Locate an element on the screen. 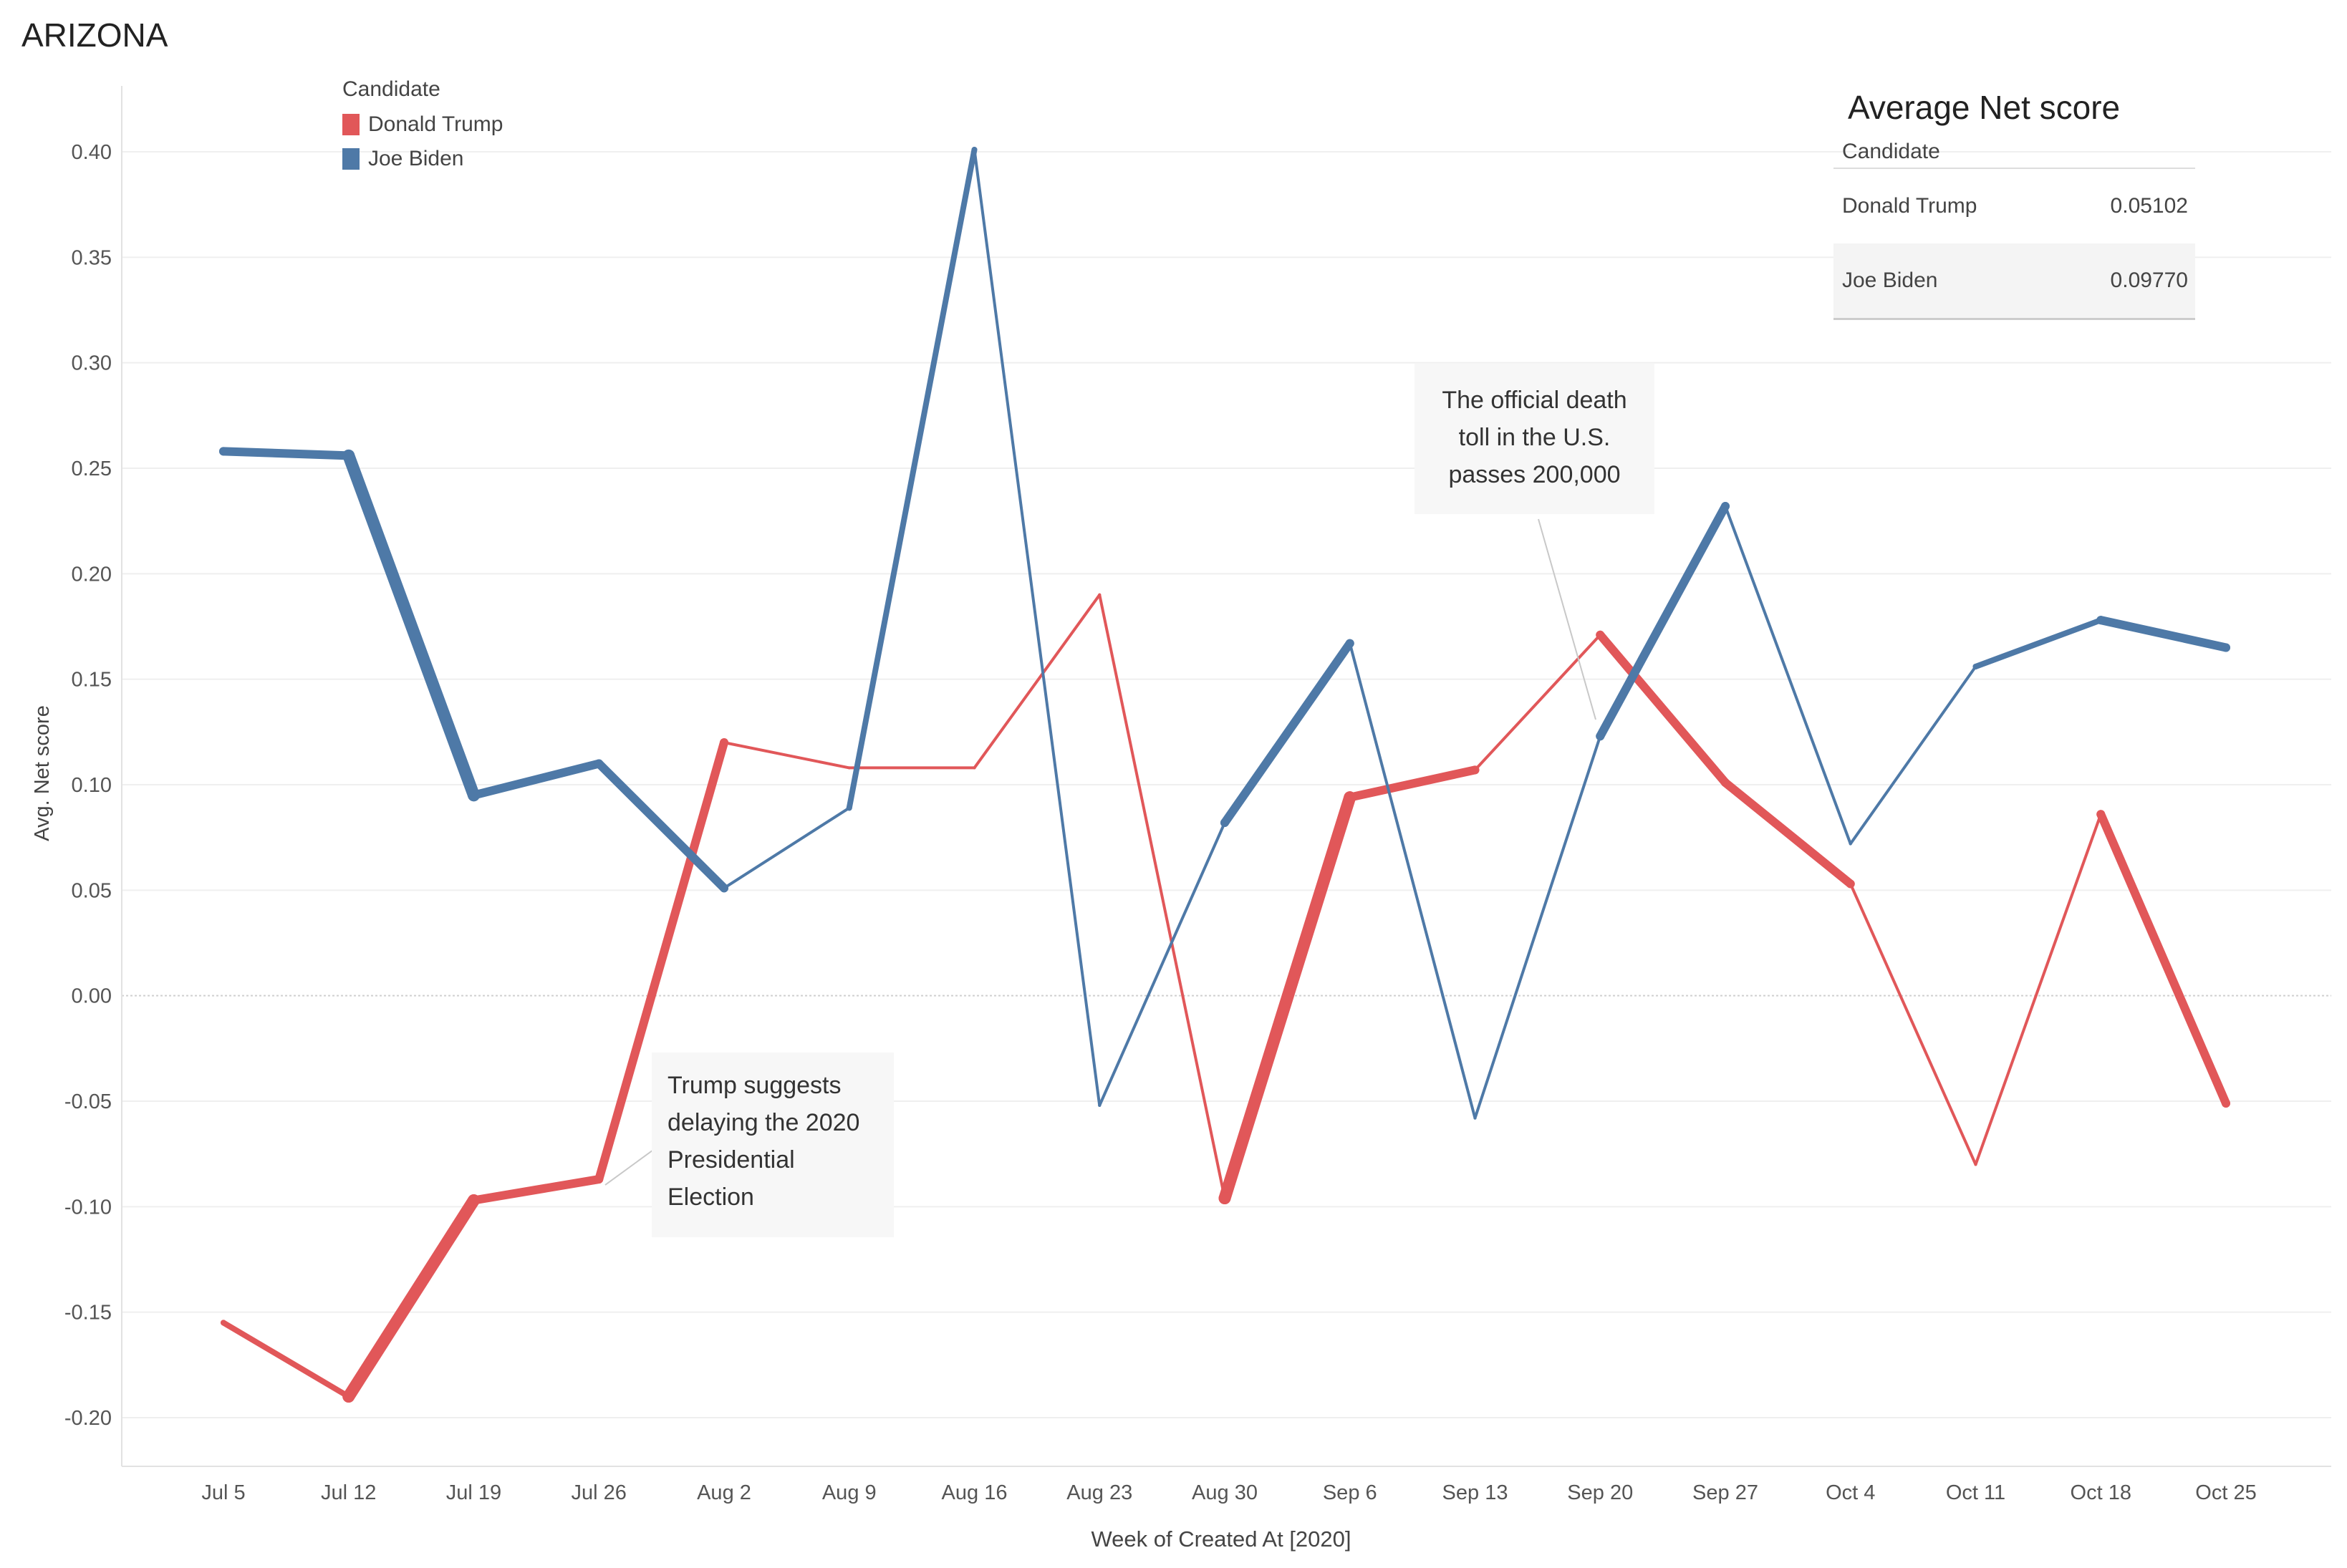 The image size is (2347, 1568). x-tick-label: Aug 9 is located at coordinates (849, 1492).